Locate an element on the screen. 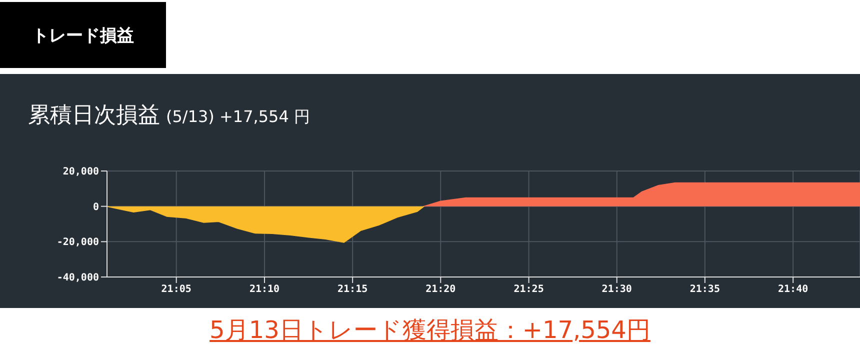 This screenshot has height=357, width=860. y-tick-label: 20,000 is located at coordinates (80, 172).